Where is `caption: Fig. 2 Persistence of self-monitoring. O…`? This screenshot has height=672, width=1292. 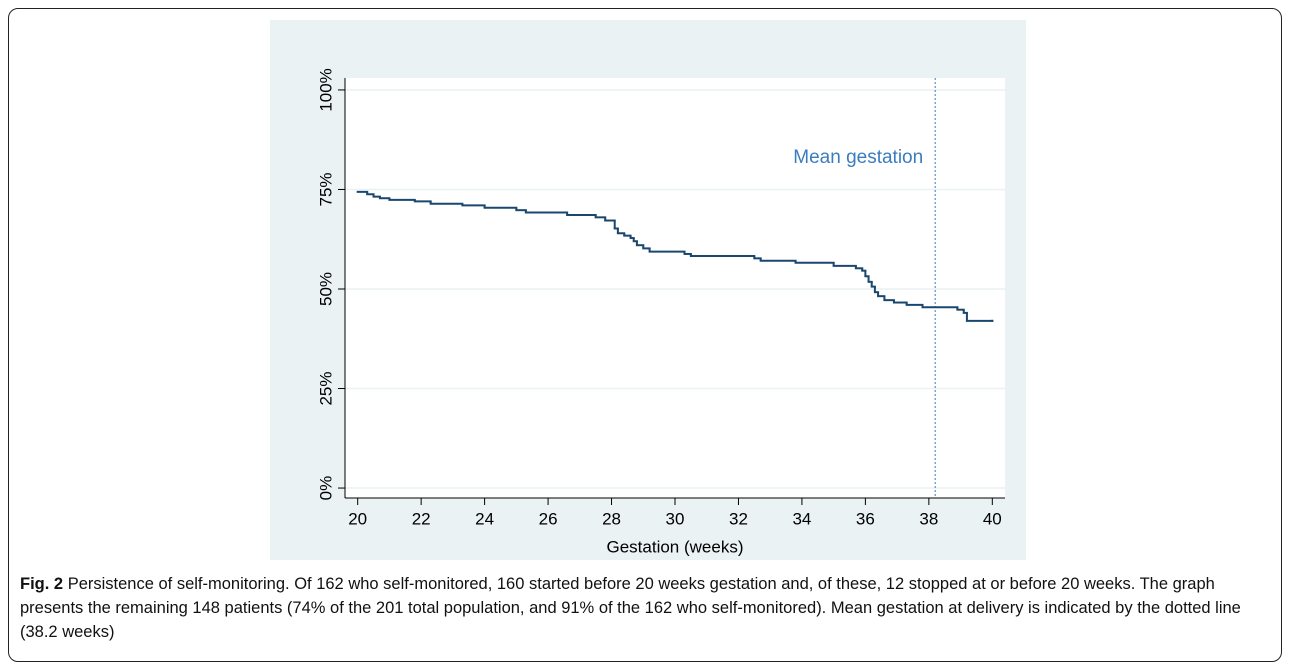
caption: Fig. 2 Persistence of self-monitoring. O… is located at coordinates (645, 608).